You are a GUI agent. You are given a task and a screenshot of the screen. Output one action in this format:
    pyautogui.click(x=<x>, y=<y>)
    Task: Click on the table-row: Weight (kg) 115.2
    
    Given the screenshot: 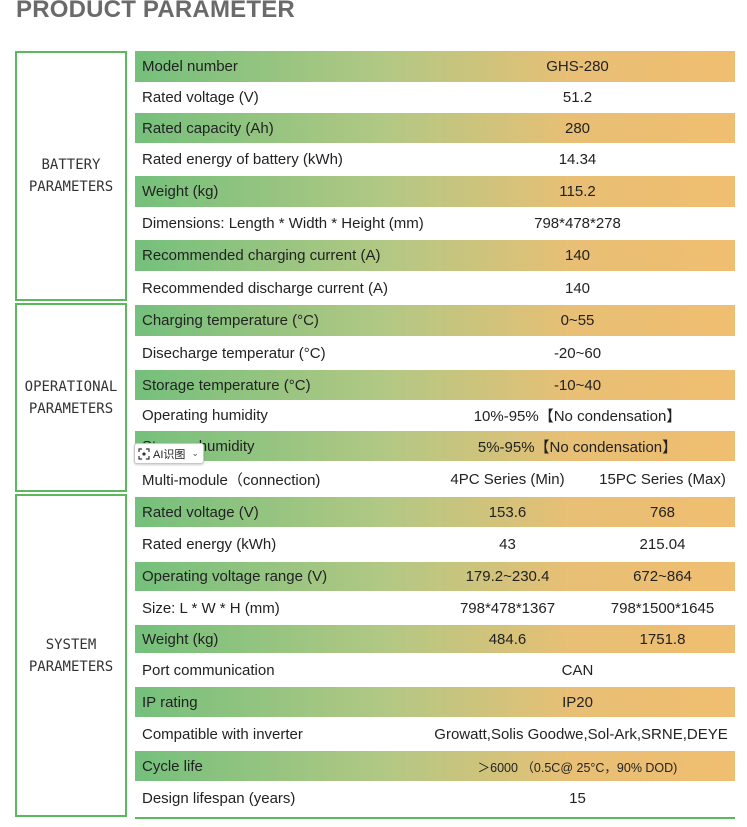 What is the action you would take?
    pyautogui.click(x=435, y=191)
    